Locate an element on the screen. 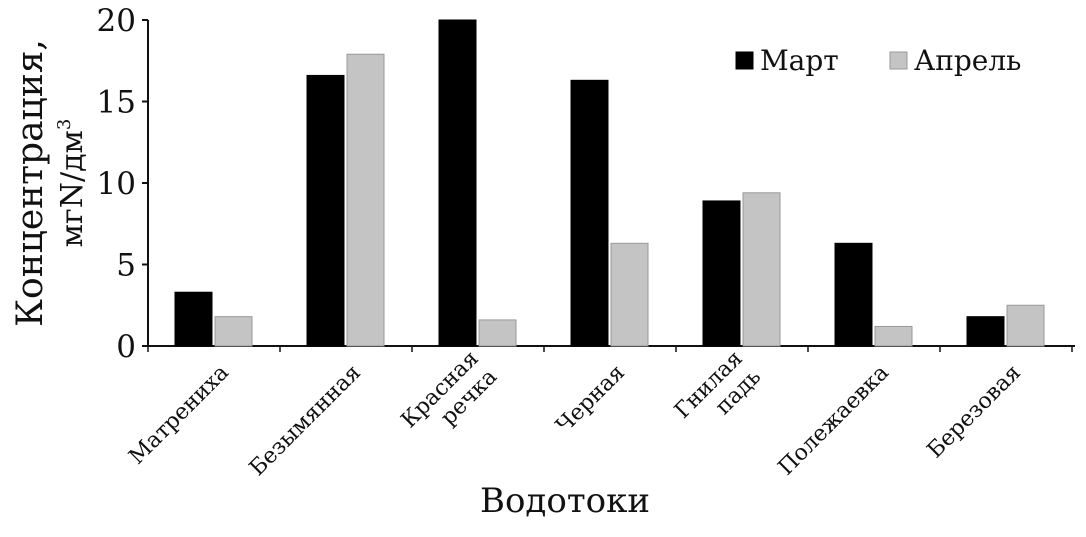  x-tick-label-line: Полежаевка is located at coordinates (834, 420).